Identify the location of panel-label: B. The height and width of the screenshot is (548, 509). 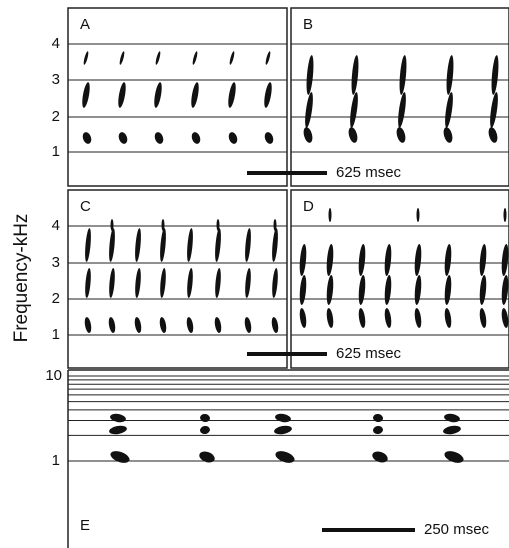
(308, 24).